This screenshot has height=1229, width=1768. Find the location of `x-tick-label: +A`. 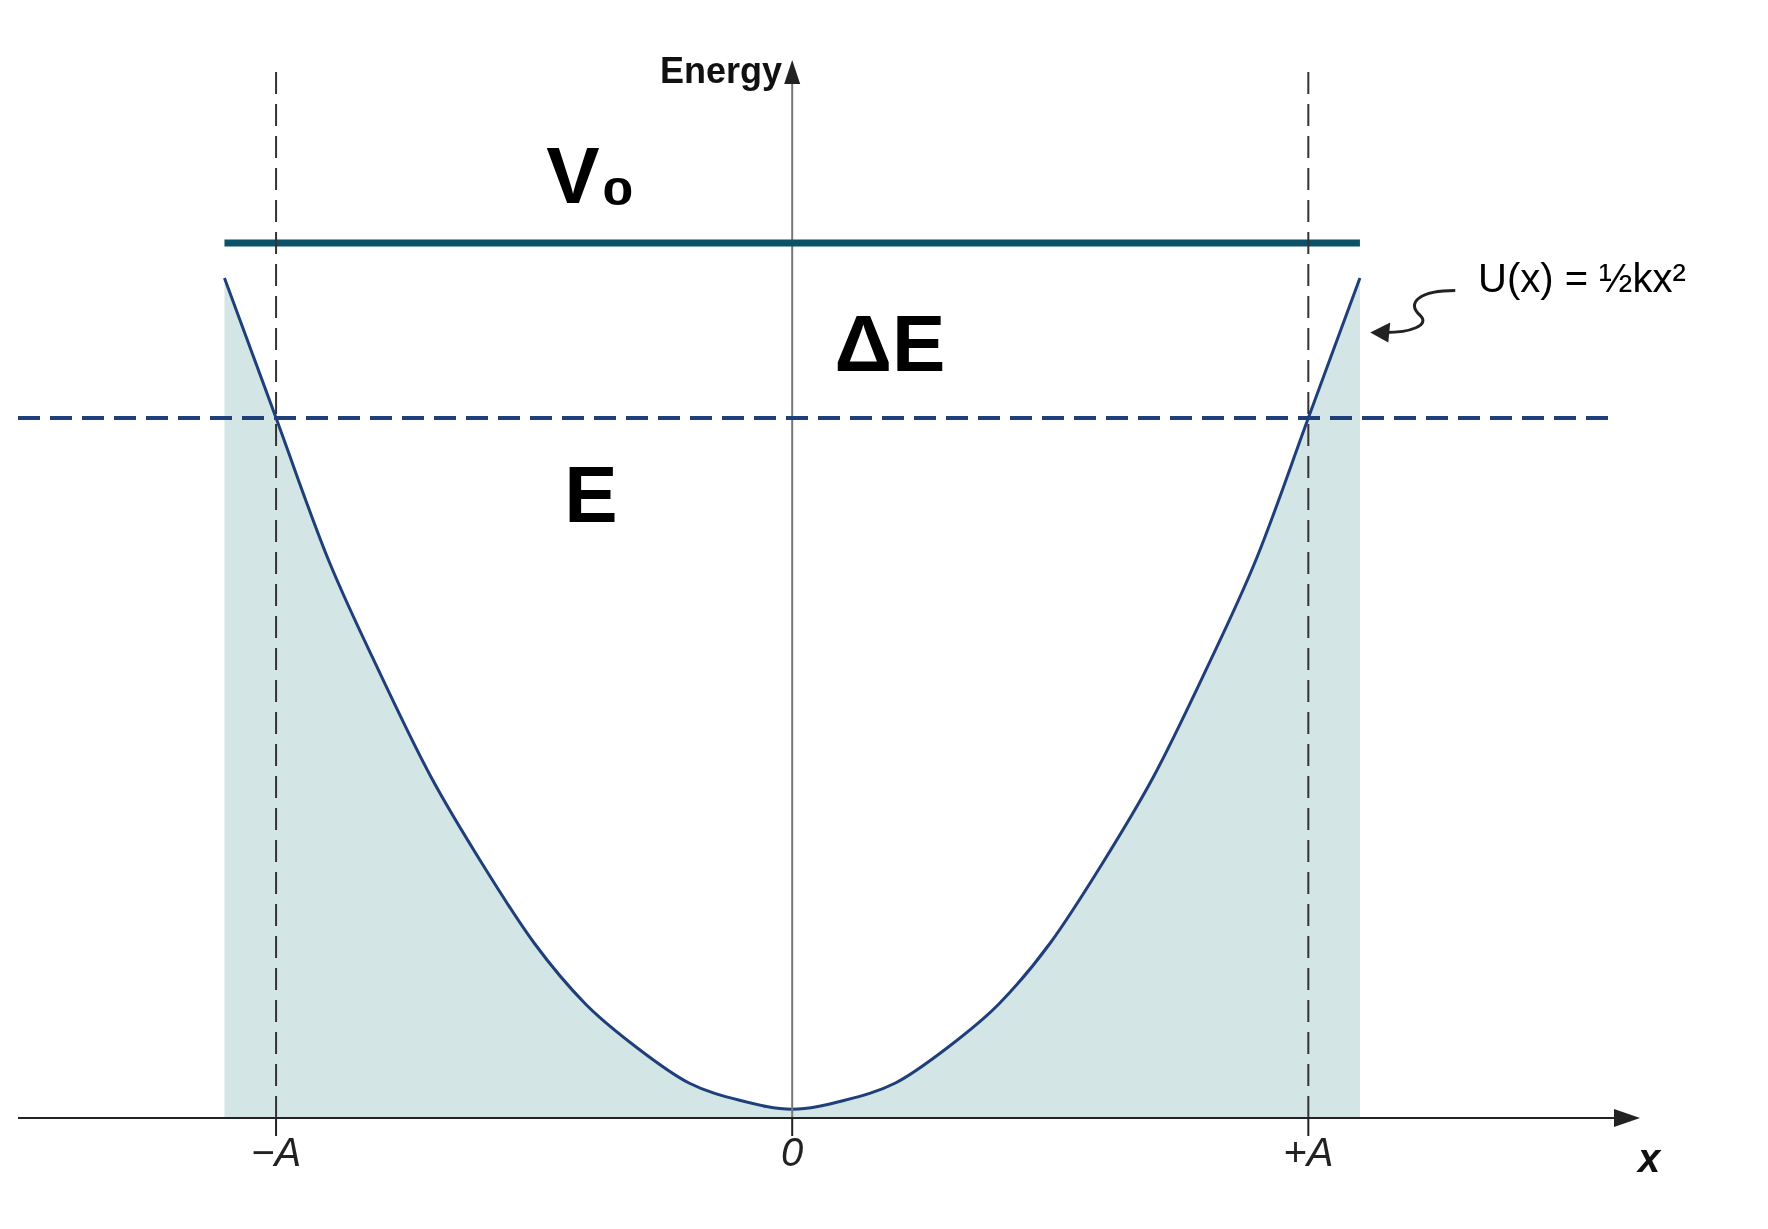

x-tick-label: +A is located at coordinates (1308, 1152).